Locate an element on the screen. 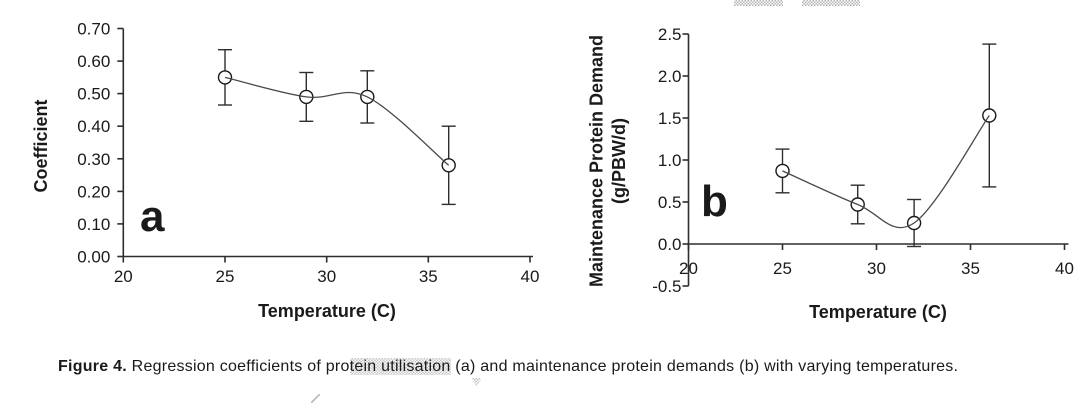 Image resolution: width=1087 pixels, height=407 pixels. y-tick-label: 0.00 is located at coordinates (93, 257).